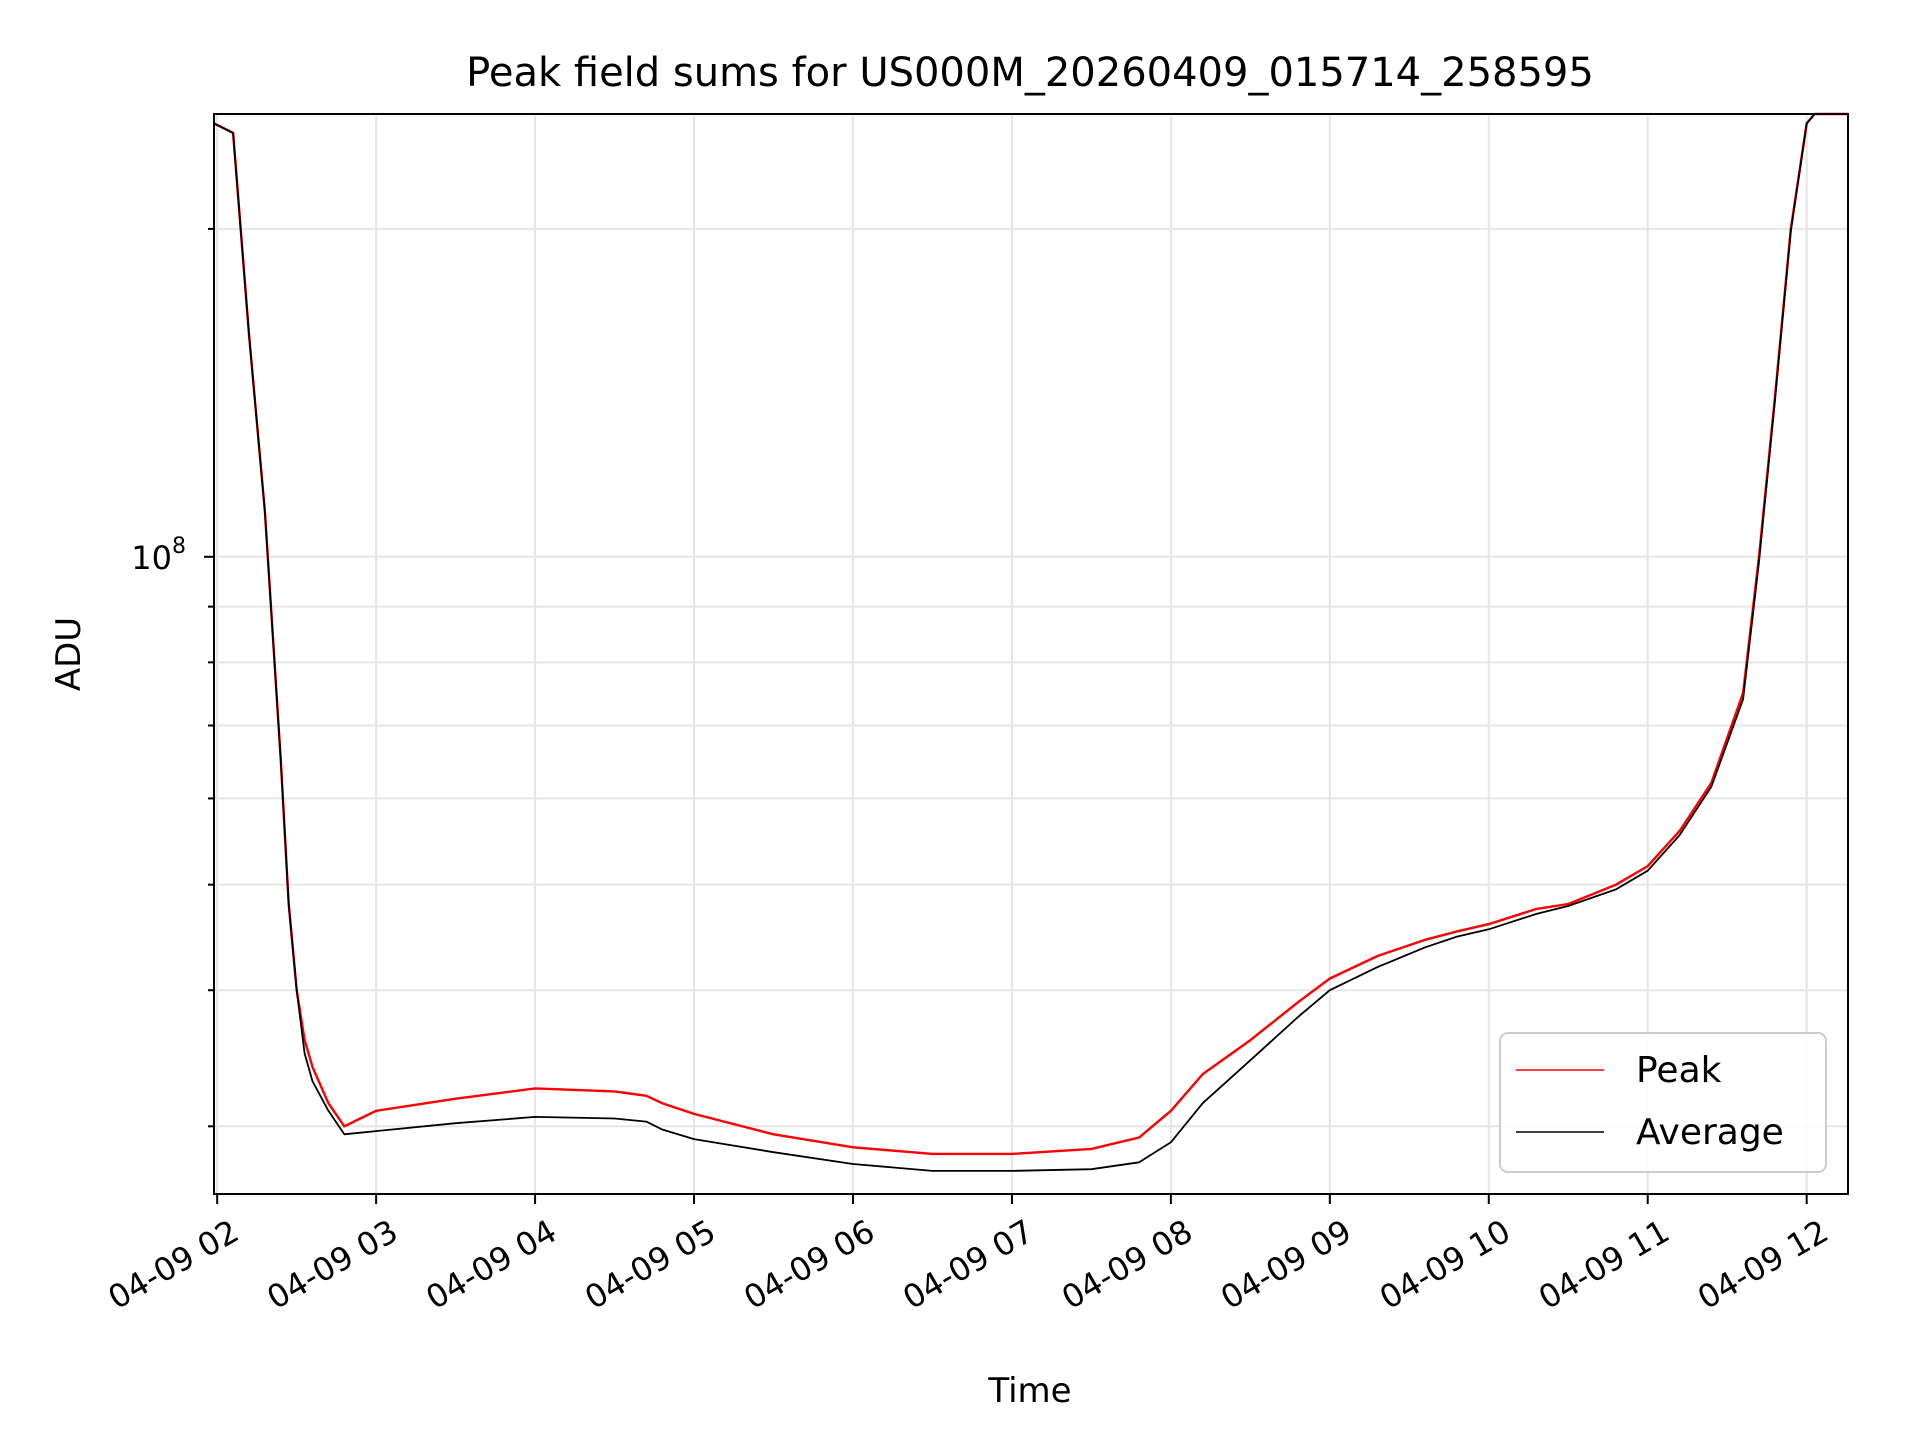  I want to click on y-tick-label: 108, so click(158, 555).